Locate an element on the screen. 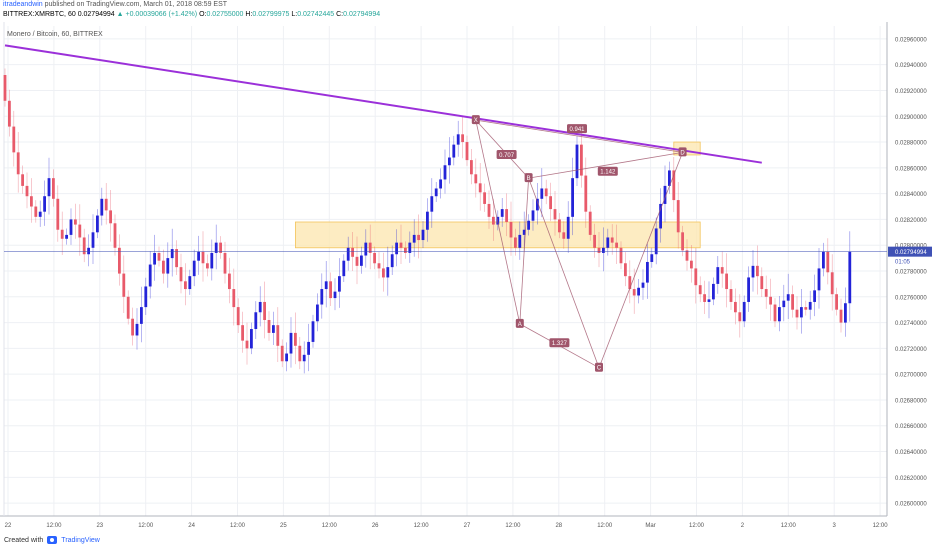 Image resolution: width=932 pixels, height=550 pixels. y-tick-label: 0.02780000 is located at coordinates (911, 273).